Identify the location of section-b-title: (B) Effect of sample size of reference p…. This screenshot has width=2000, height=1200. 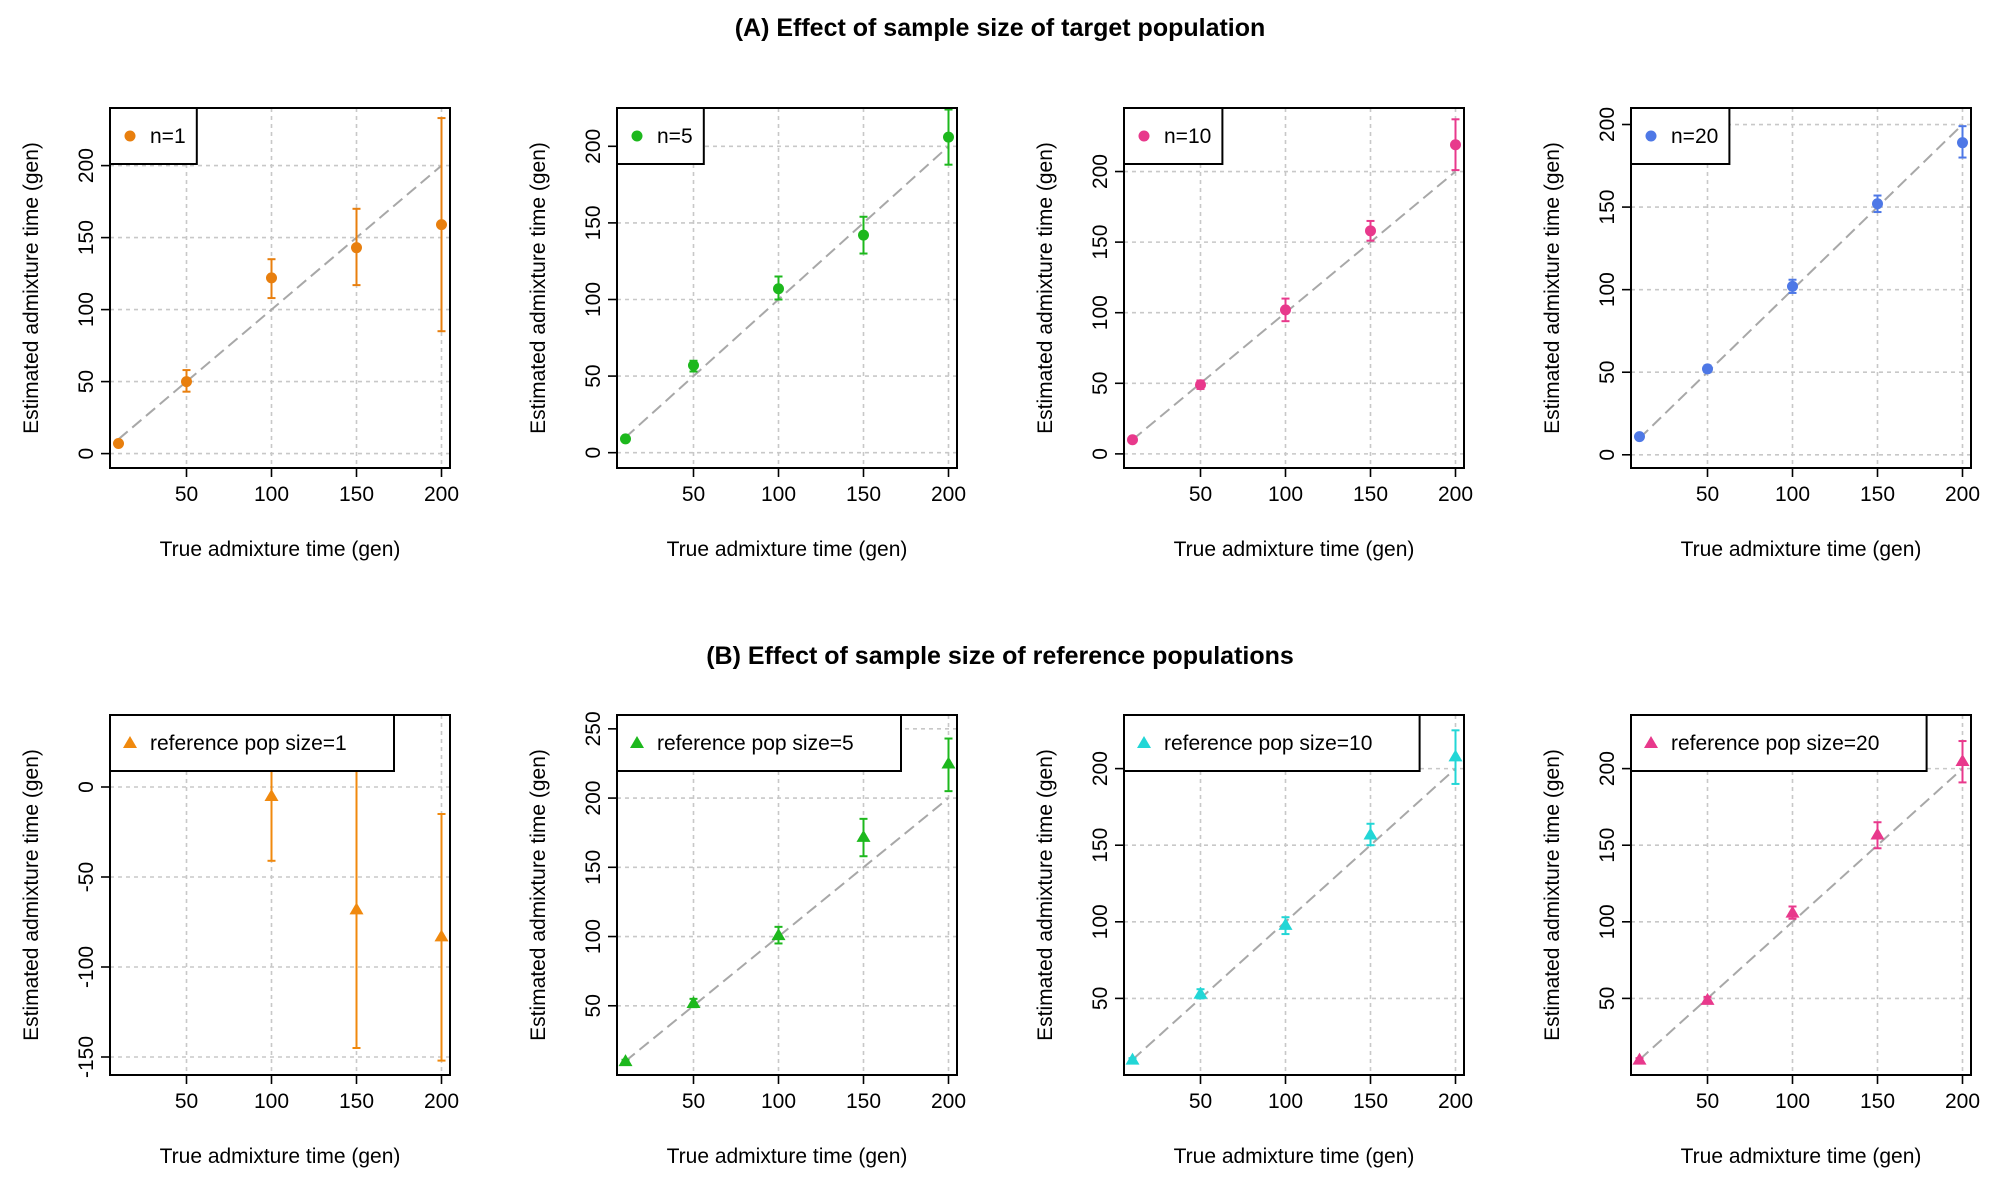
(1000, 656).